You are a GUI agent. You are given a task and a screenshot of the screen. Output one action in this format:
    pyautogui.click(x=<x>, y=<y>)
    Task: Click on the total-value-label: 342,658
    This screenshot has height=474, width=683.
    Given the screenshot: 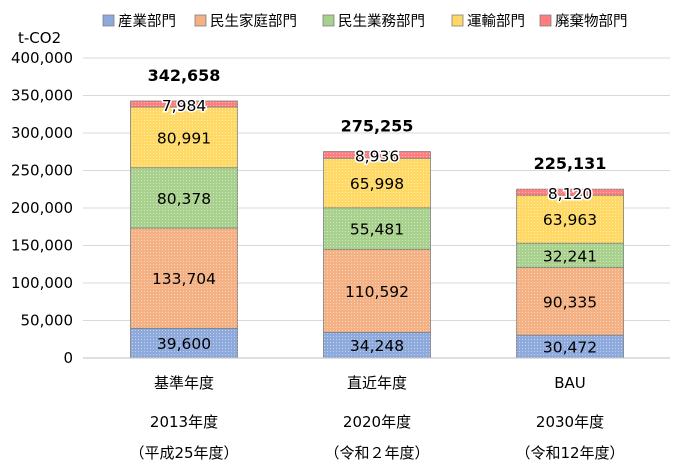 What is the action you would take?
    pyautogui.click(x=184, y=75)
    